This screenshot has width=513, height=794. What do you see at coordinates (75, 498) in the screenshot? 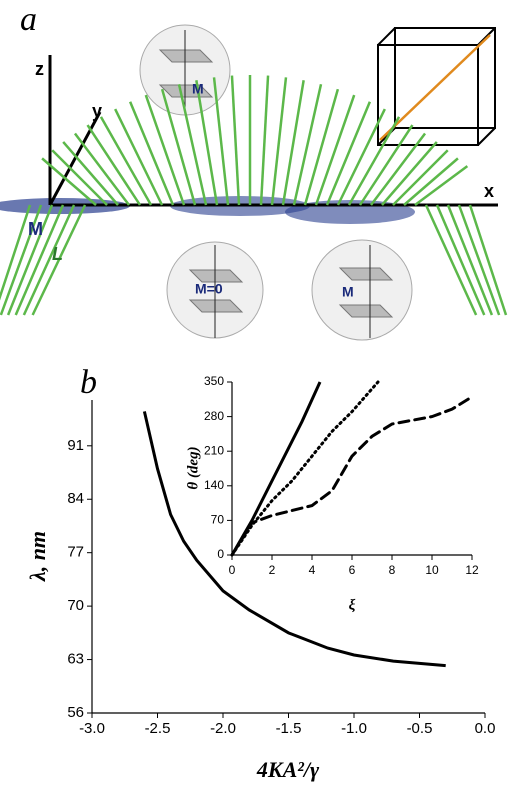
I see `y-tick-label: 84` at bounding box center [75, 498].